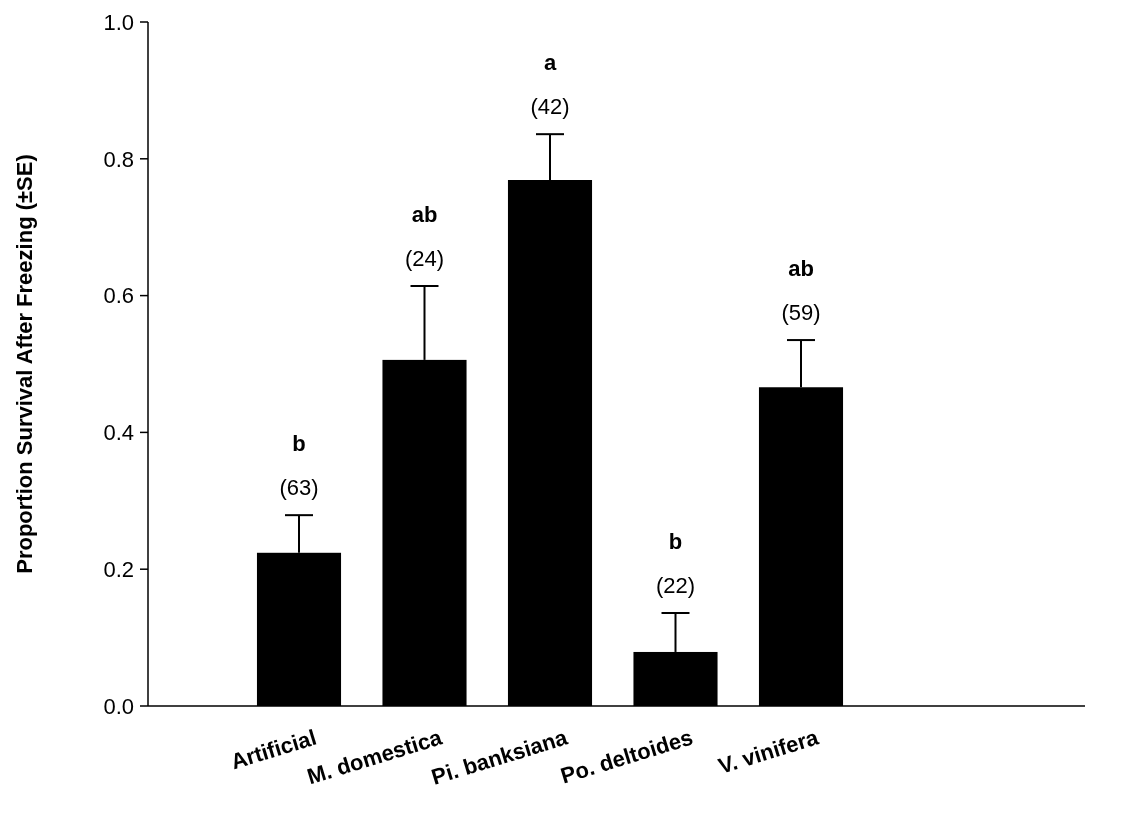 This screenshot has height=822, width=1125. I want to click on y-tick-label: 0.4, so click(118, 433).